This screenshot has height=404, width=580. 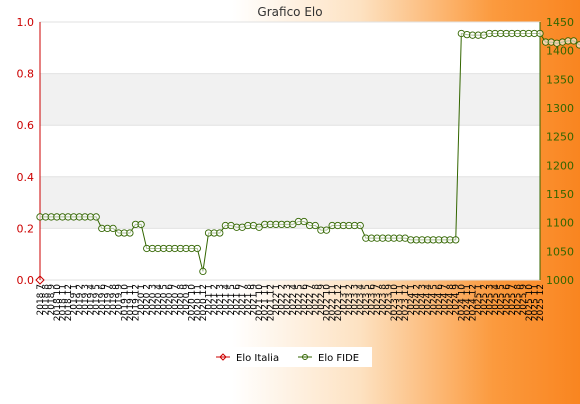 I want to click on legend-marker-italia, so click(x=223, y=357).